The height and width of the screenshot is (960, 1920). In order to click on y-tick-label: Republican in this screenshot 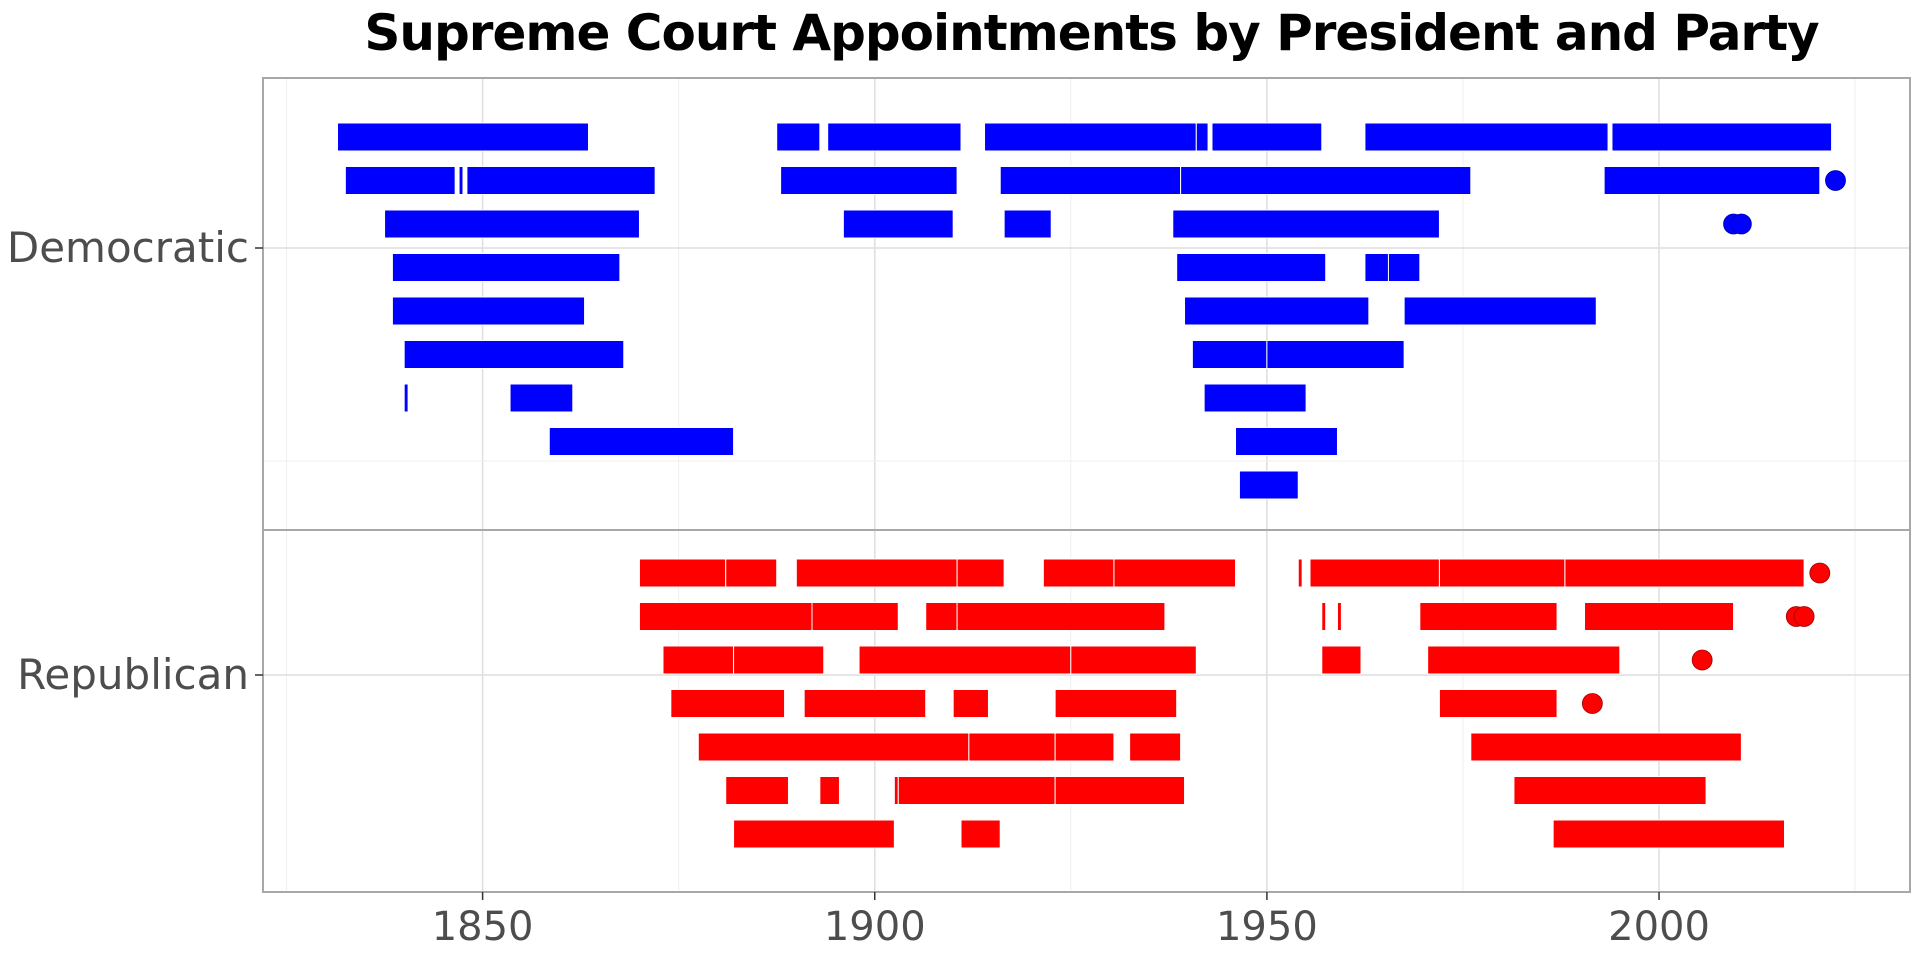, I will do `click(133, 674)`.